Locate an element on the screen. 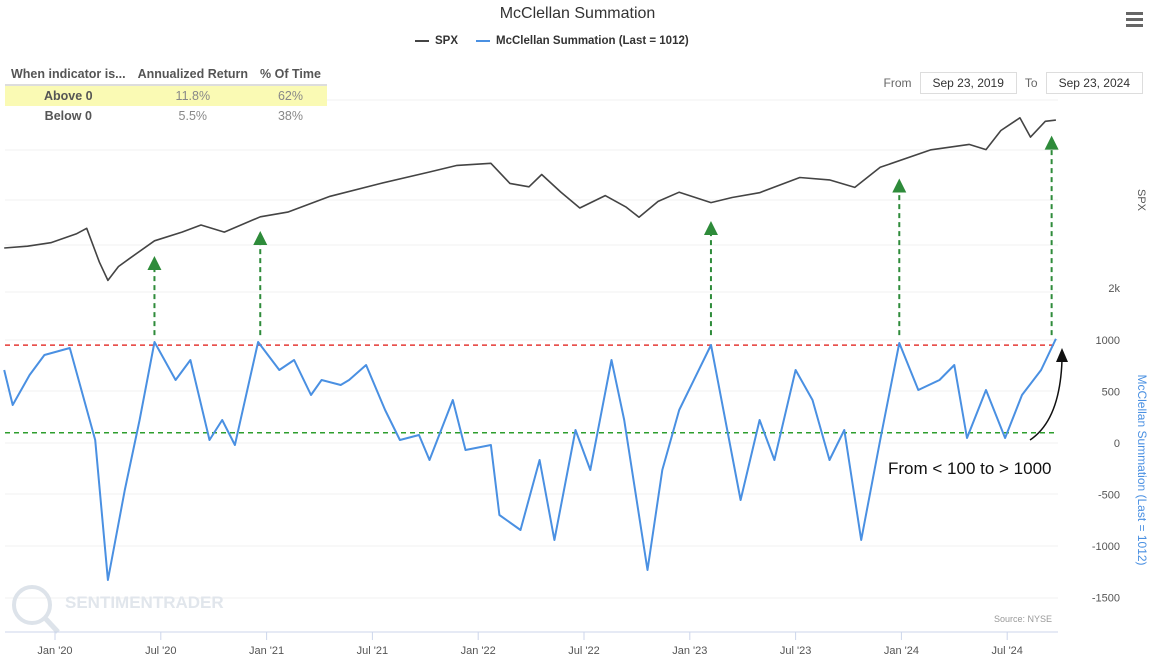 The image size is (1155, 664). mcclellan-tick-label: -500 is located at coordinates (1109, 496).